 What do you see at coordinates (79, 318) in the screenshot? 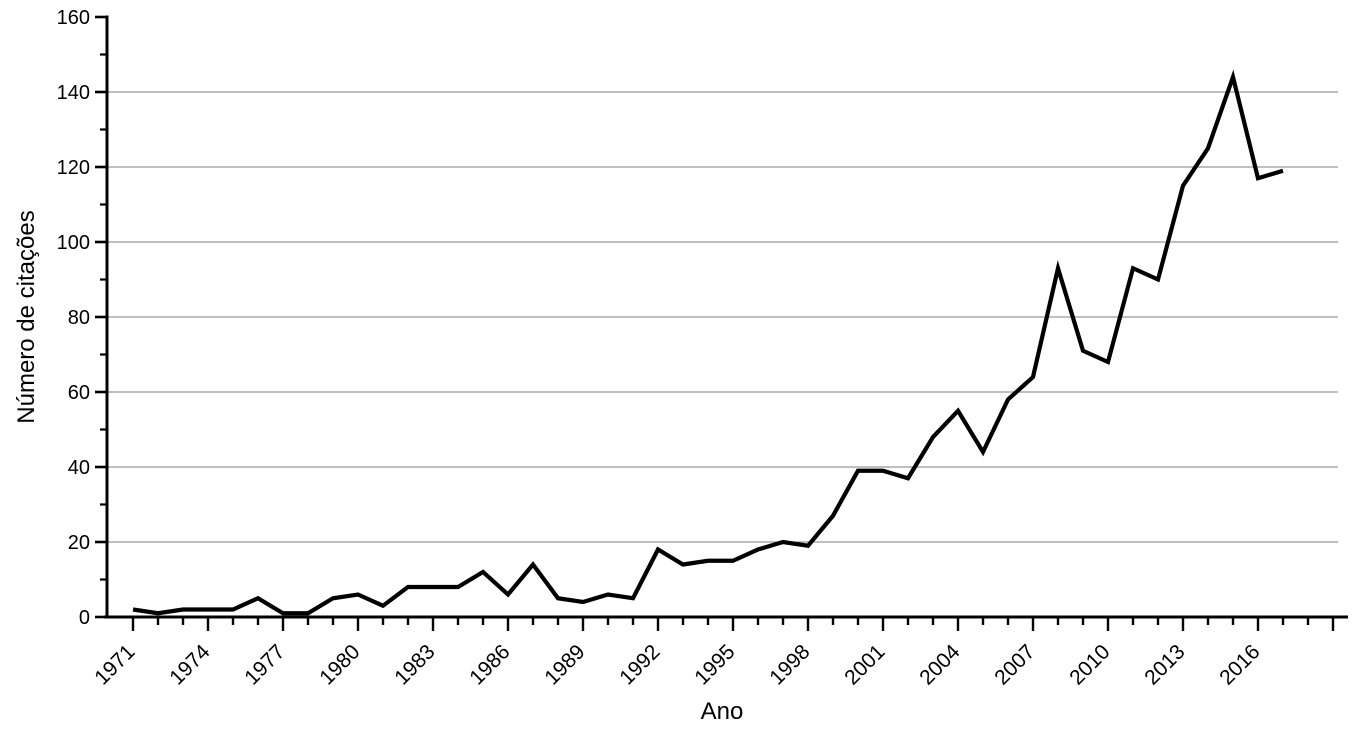
I see `y-tick-label: 80` at bounding box center [79, 318].